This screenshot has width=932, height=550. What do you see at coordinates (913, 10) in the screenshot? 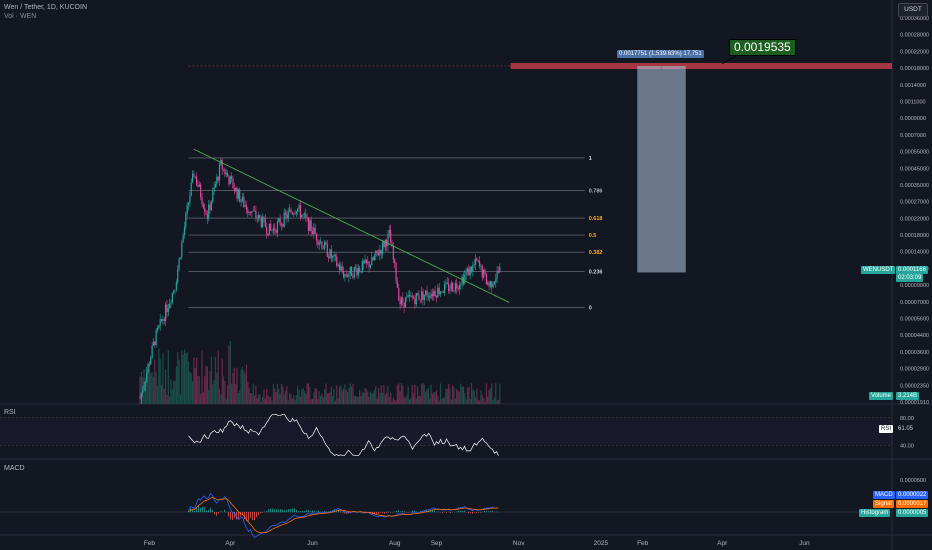
I see `currency-button: USDT` at bounding box center [913, 10].